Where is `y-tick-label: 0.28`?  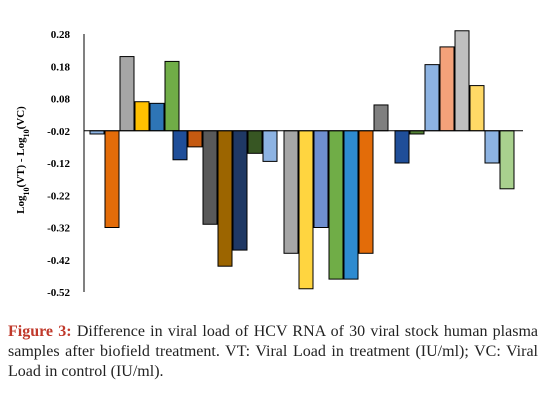
y-tick-label: 0.28 is located at coordinates (61, 35).